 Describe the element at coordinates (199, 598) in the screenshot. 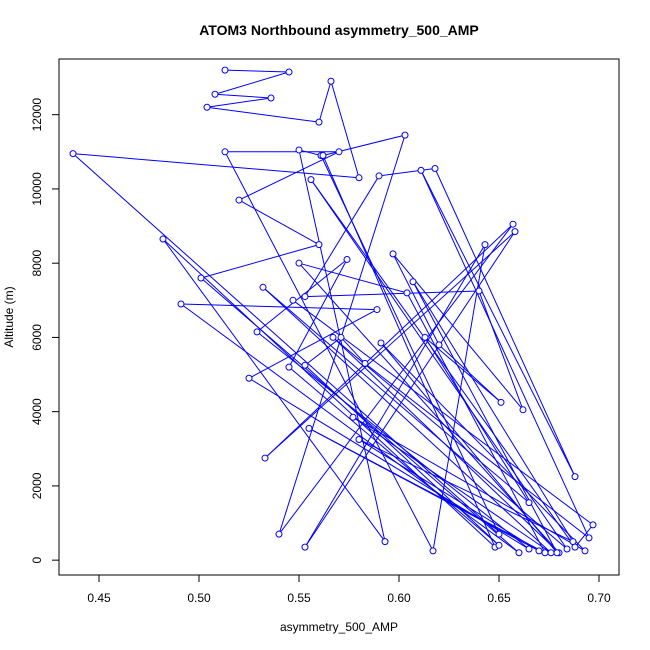

I see `x-tick-label: 0.50` at that location.